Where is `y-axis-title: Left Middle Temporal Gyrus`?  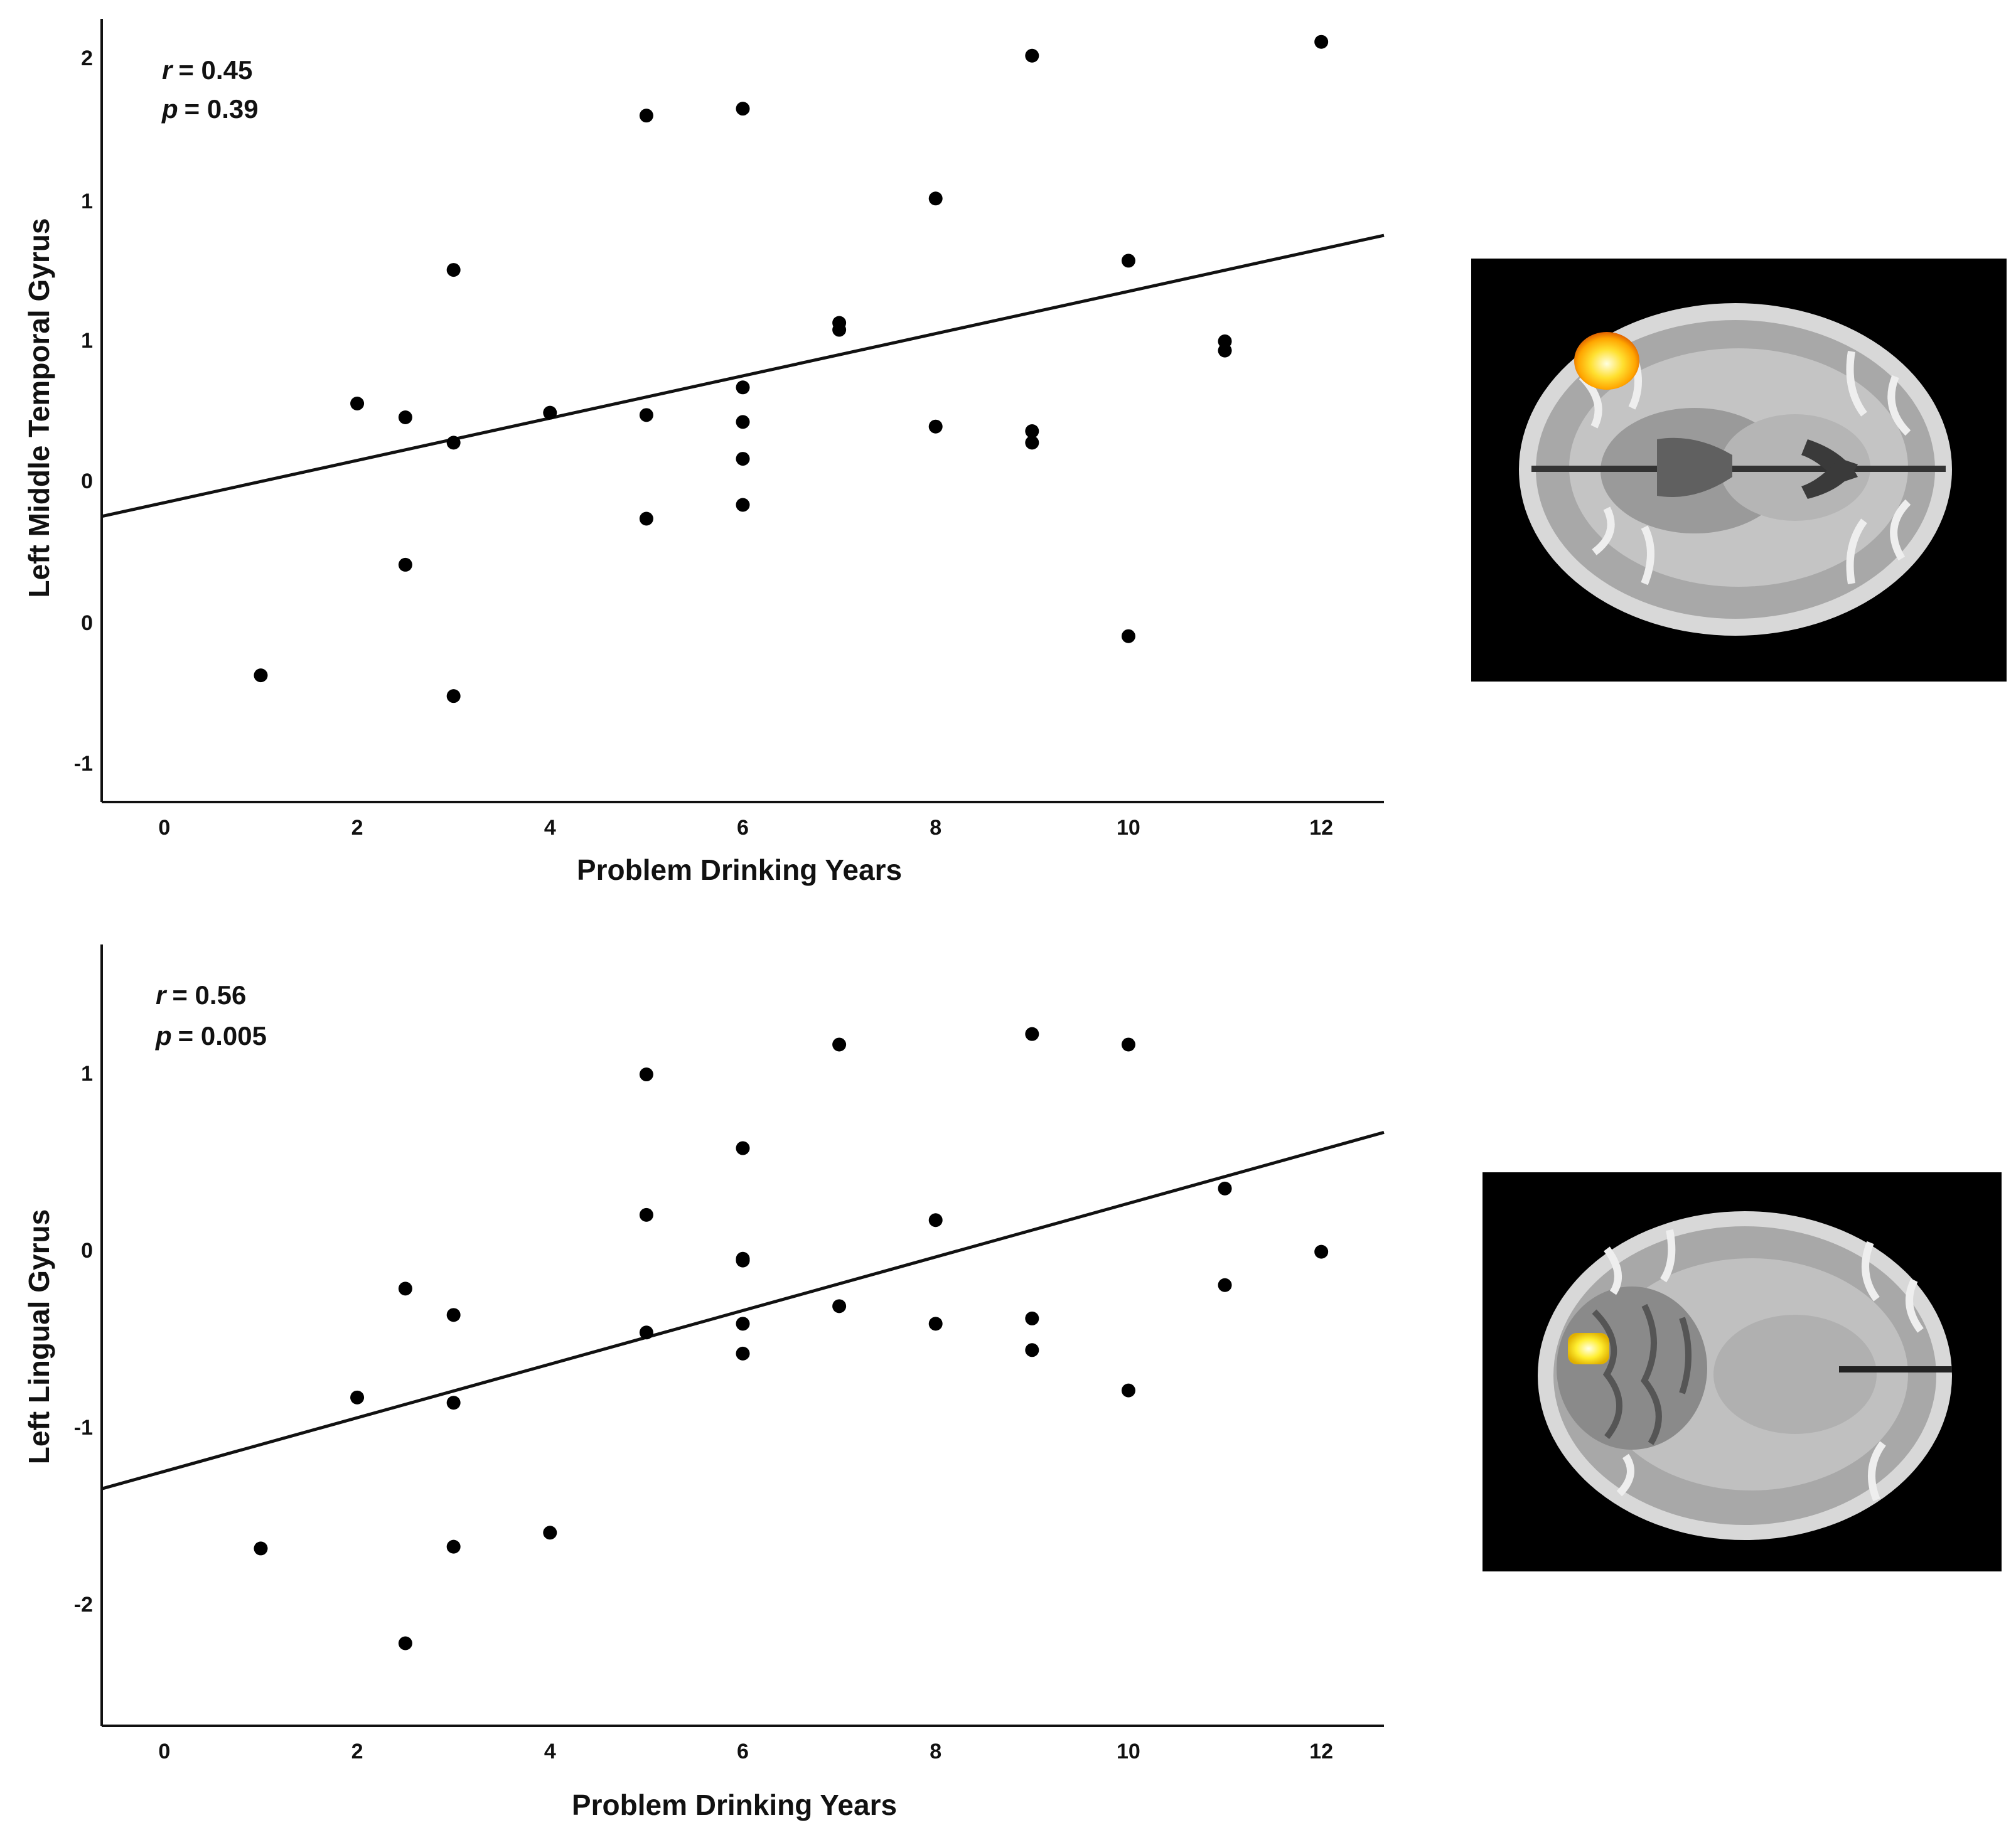
y-axis-title: Left Middle Temporal Gyrus is located at coordinates (39, 408).